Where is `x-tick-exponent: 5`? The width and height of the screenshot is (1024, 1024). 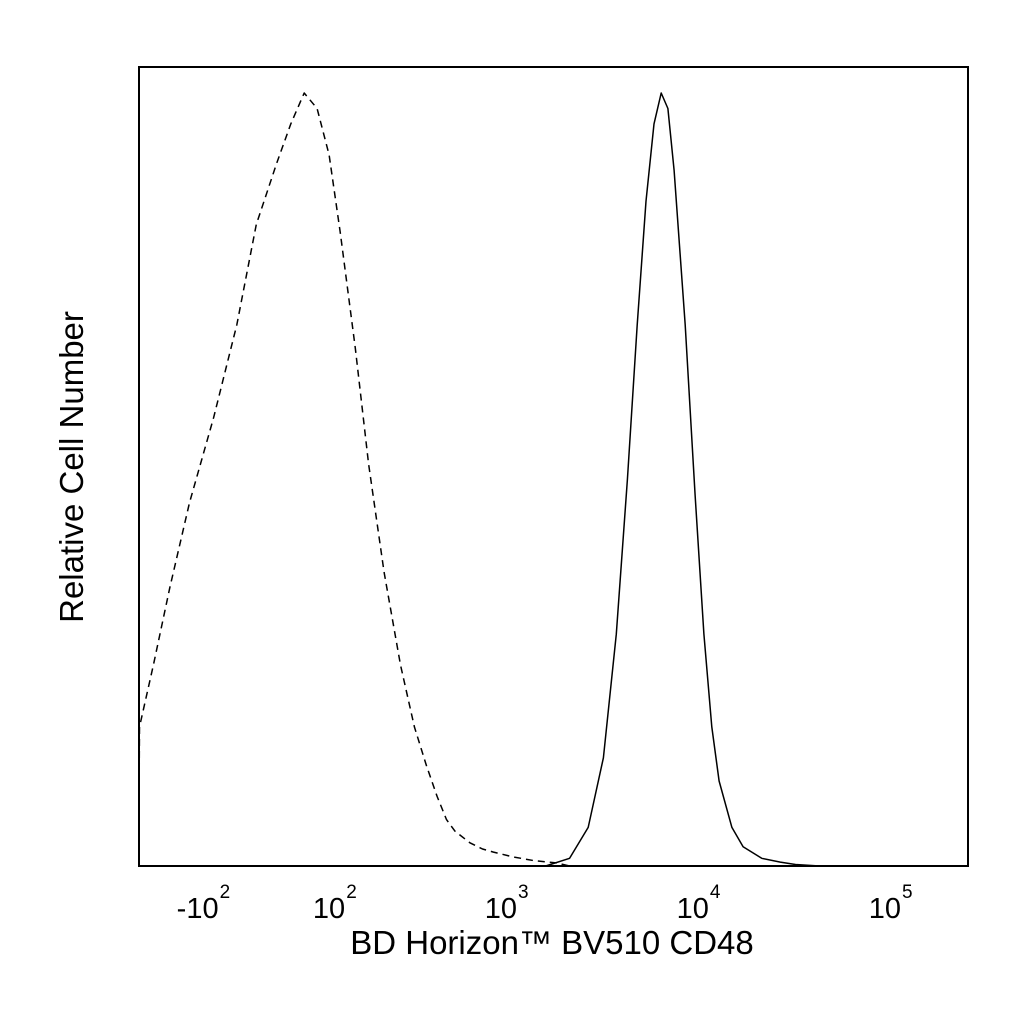
x-tick-exponent: 5 is located at coordinates (907, 892).